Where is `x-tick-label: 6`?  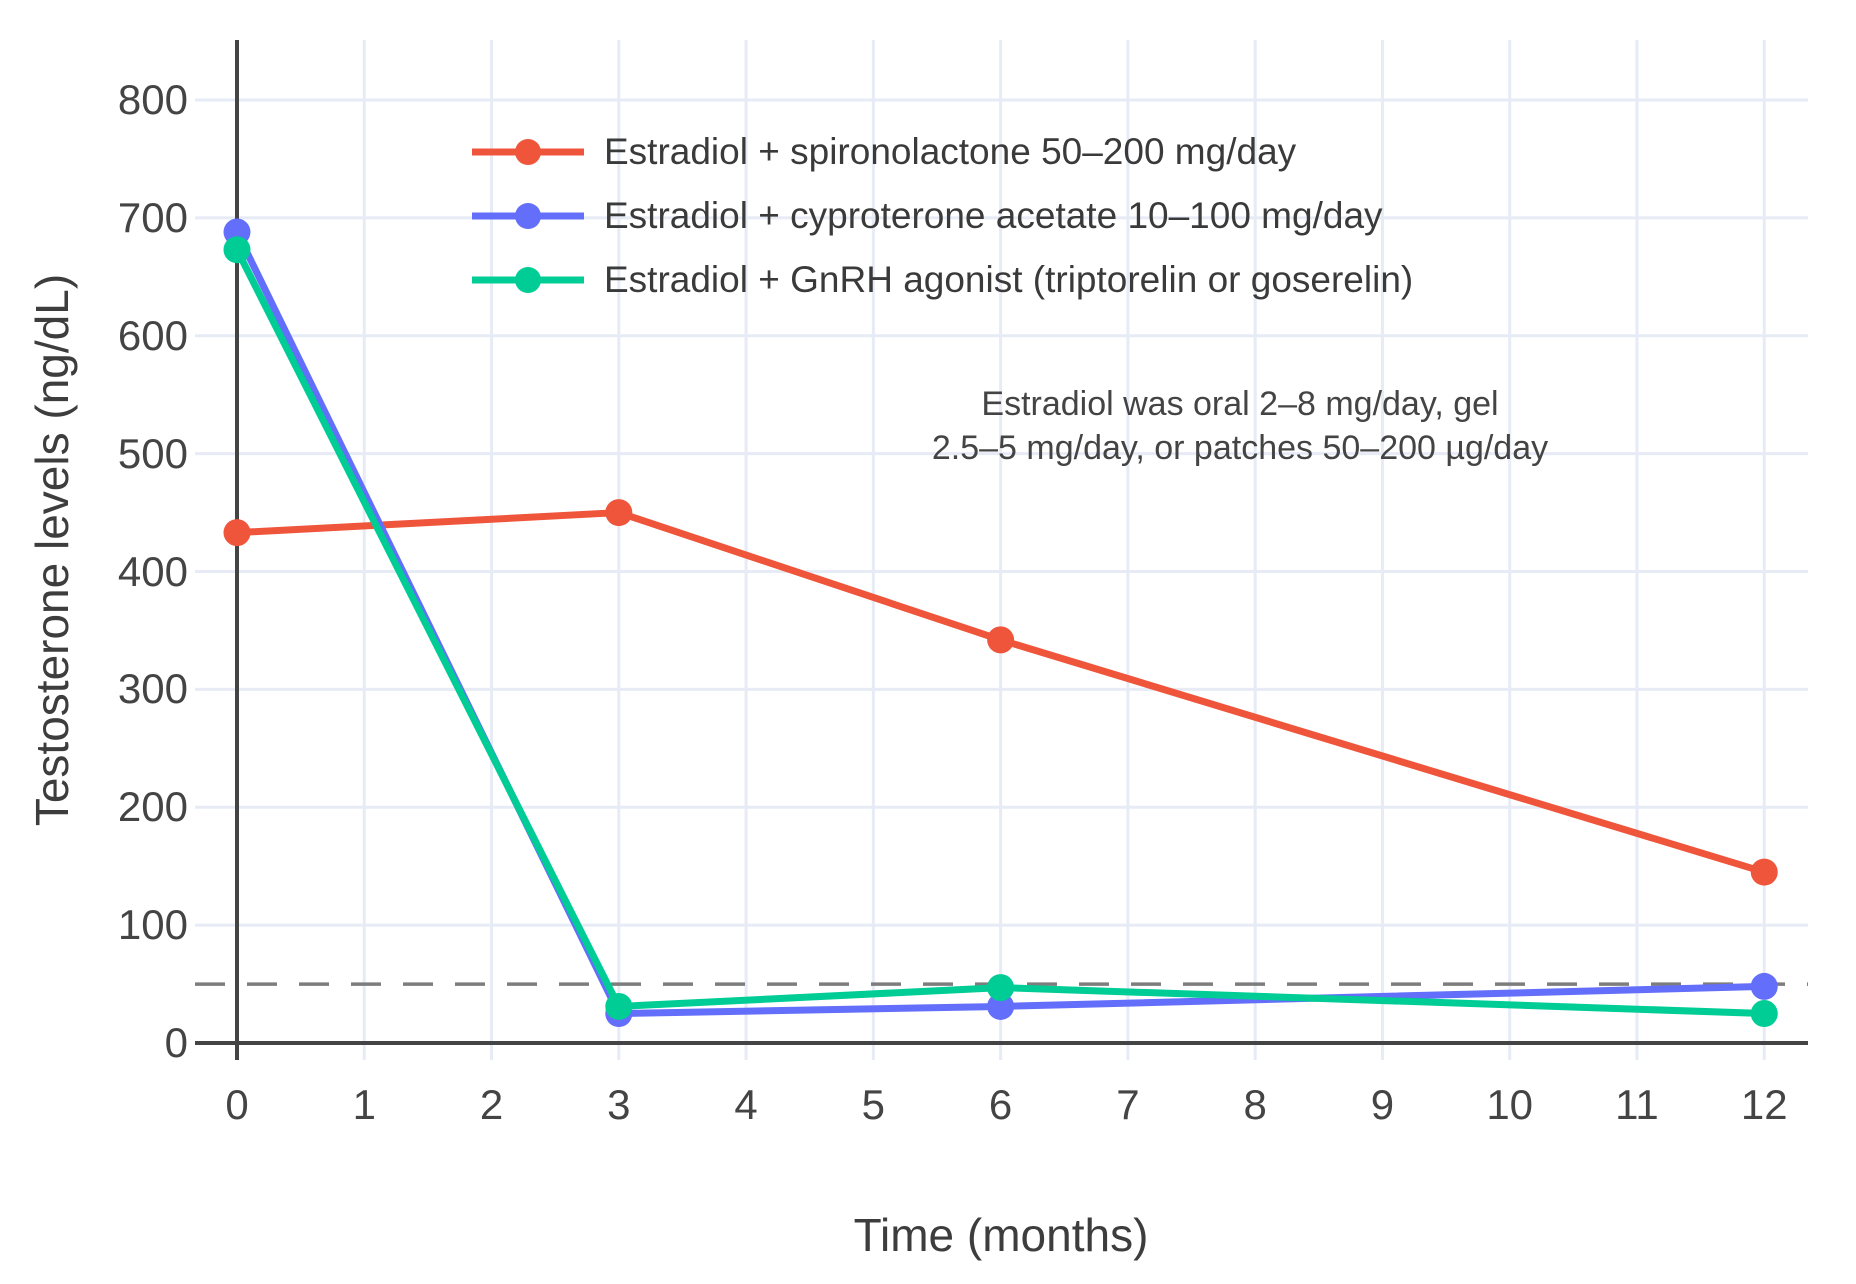 x-tick-label: 6 is located at coordinates (1000, 1104).